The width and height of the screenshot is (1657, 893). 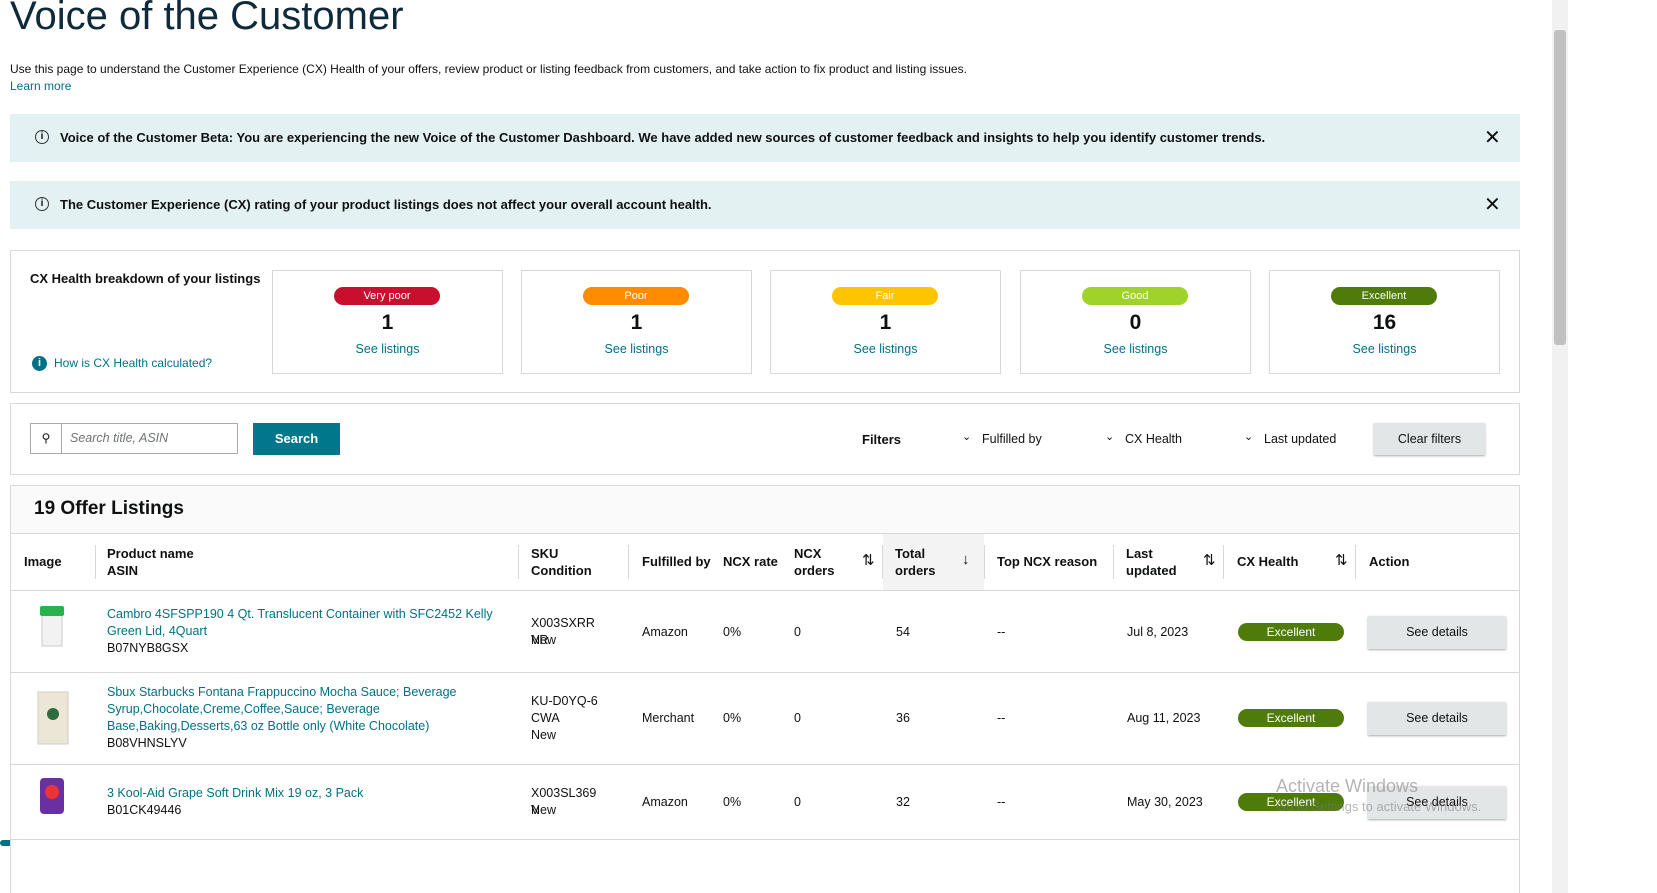 What do you see at coordinates (1135, 296) in the screenshot?
I see `cx-badge: Good` at bounding box center [1135, 296].